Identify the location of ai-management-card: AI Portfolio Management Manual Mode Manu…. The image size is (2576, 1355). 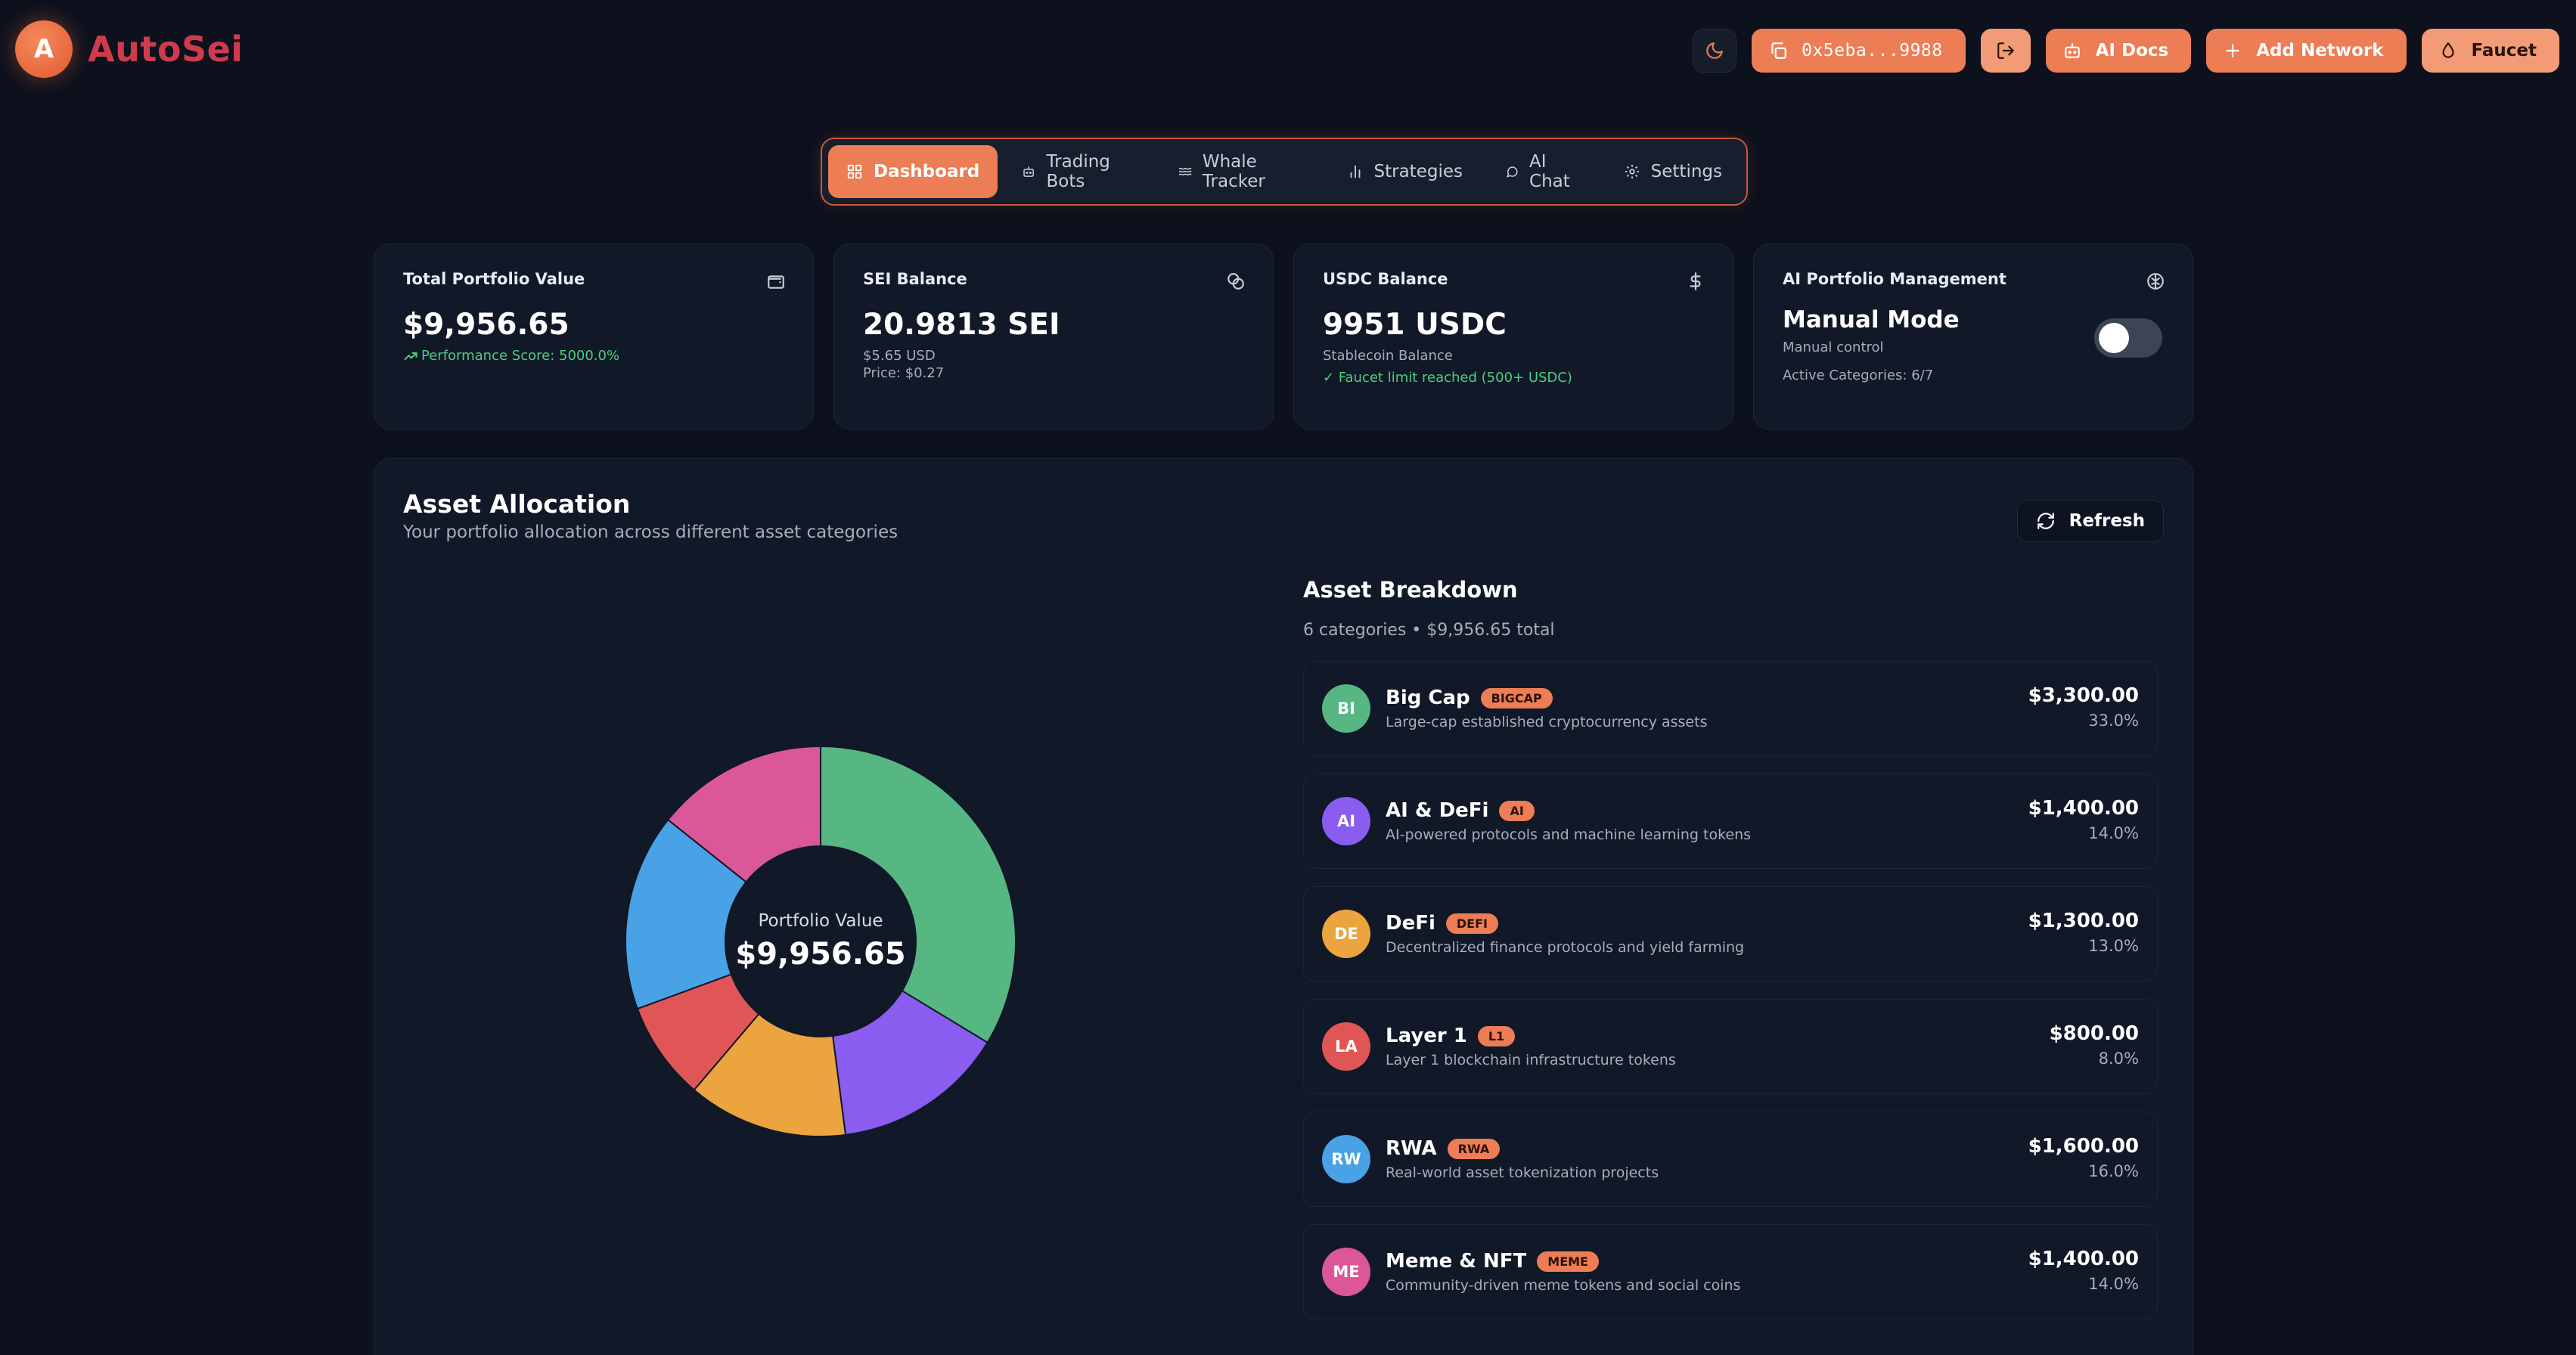
(1973, 336).